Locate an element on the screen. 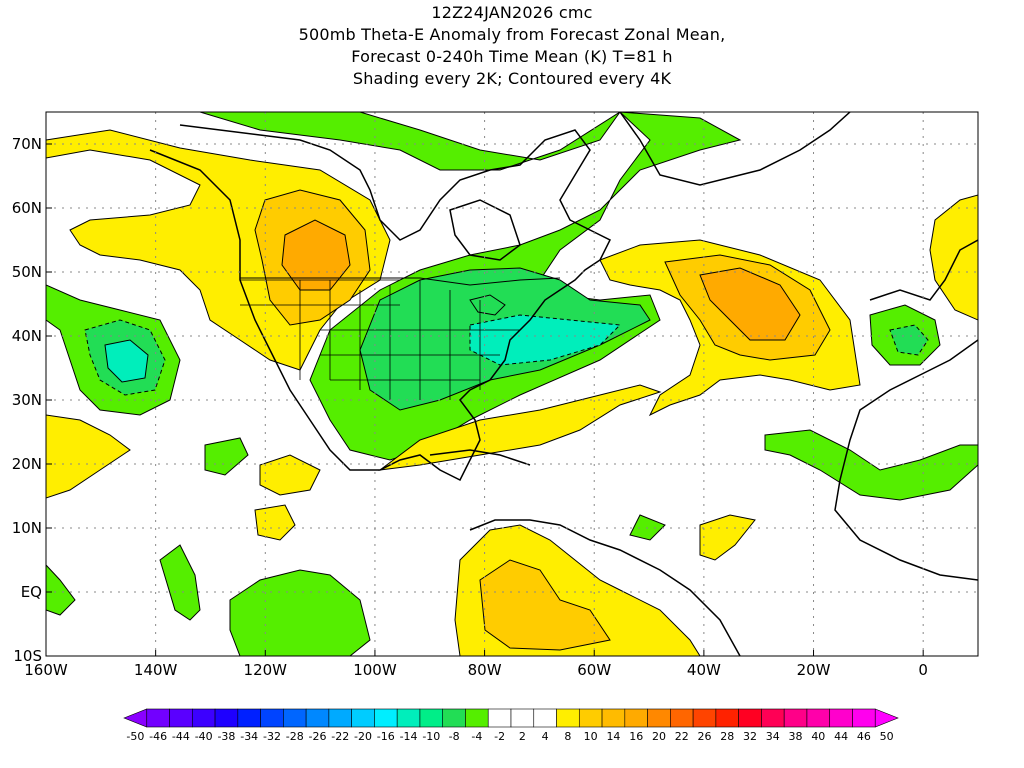 Image resolution: width=1024 pixels, height=768 pixels. lon-tick-label: 120W is located at coordinates (266, 670).